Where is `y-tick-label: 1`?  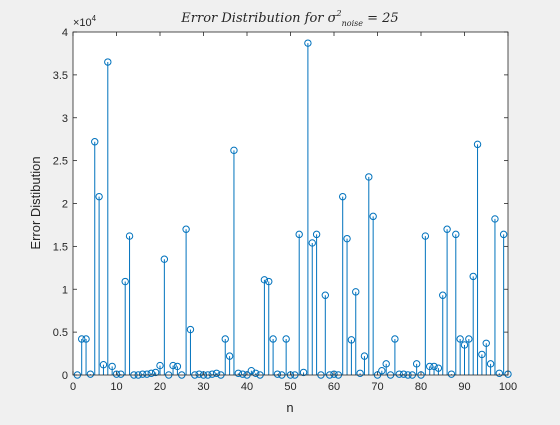 y-tick-label: 1 is located at coordinates (65, 290).